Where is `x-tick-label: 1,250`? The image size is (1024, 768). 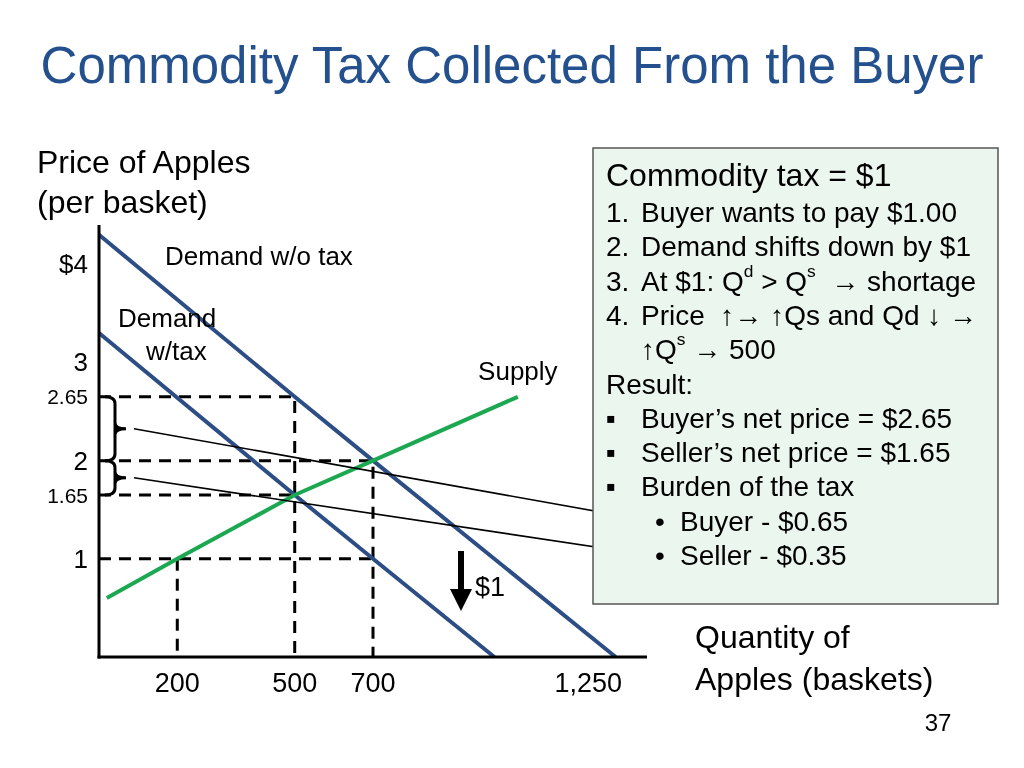 x-tick-label: 1,250 is located at coordinates (588, 683).